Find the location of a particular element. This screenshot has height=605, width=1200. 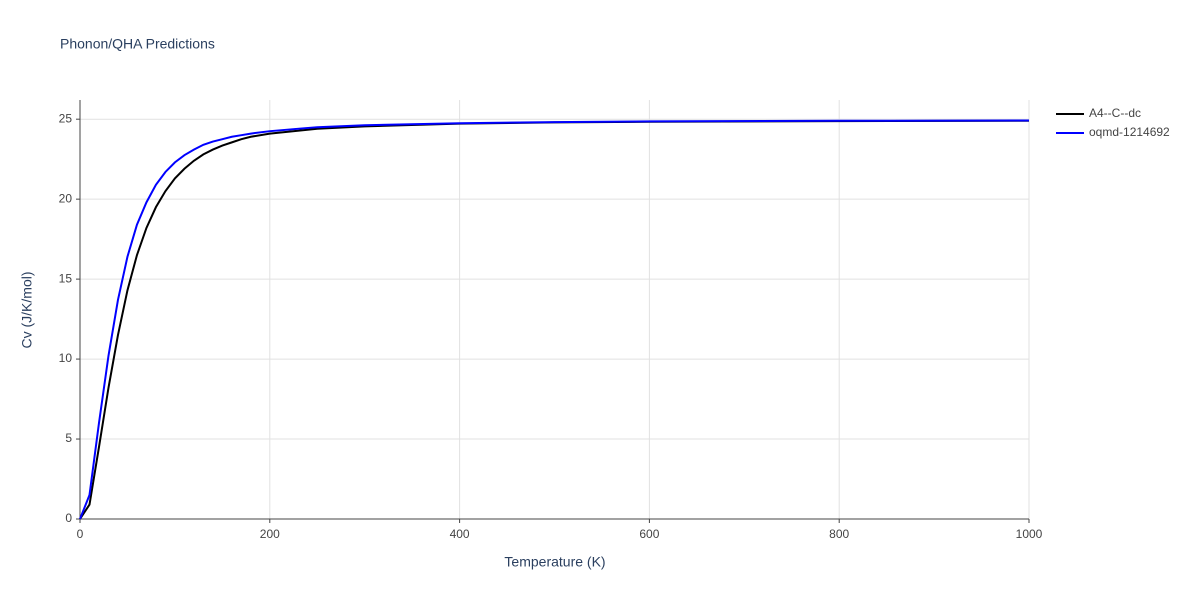

x-tick-label: 0 is located at coordinates (80, 534).